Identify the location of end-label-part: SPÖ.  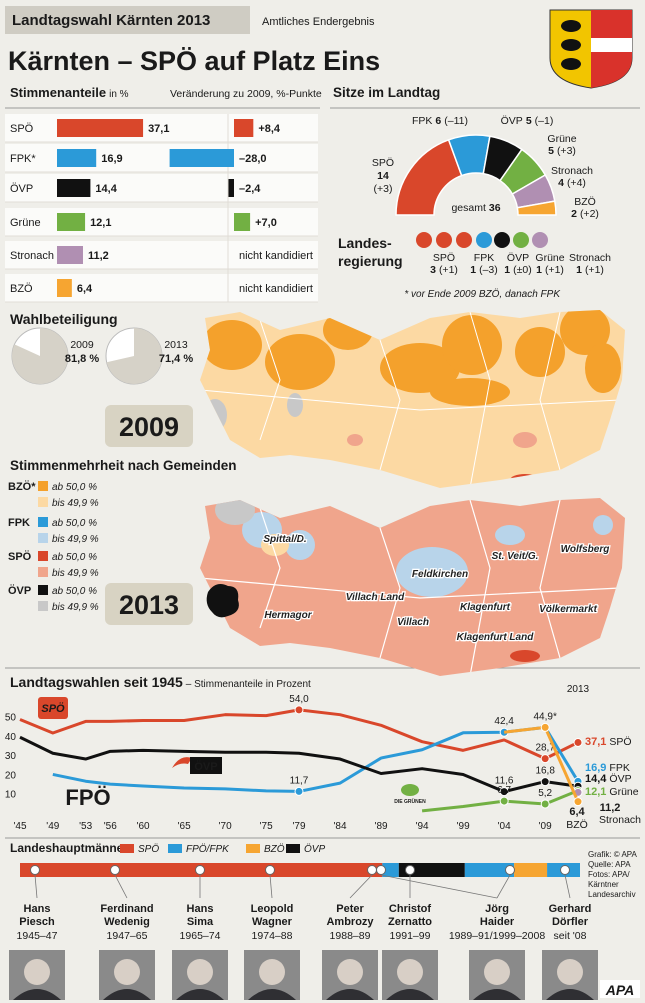
(620, 742).